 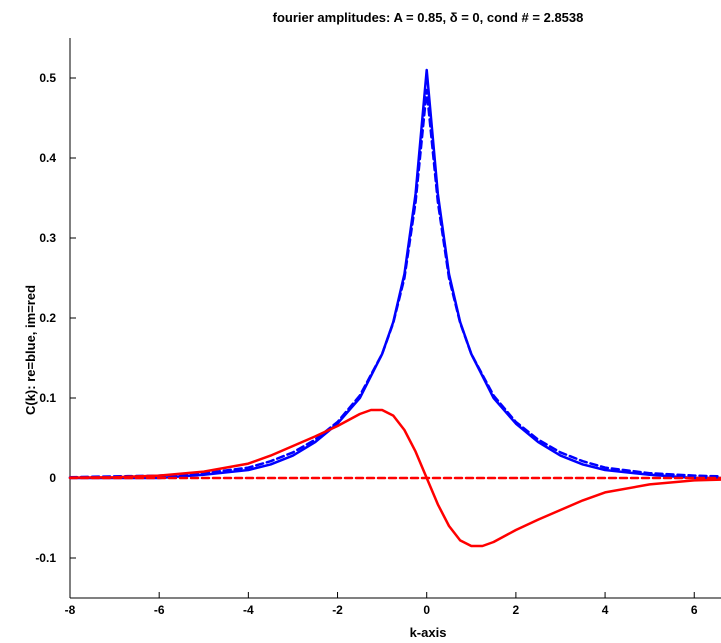 What do you see at coordinates (428, 632) in the screenshot?
I see `x-axis-label: k-axis` at bounding box center [428, 632].